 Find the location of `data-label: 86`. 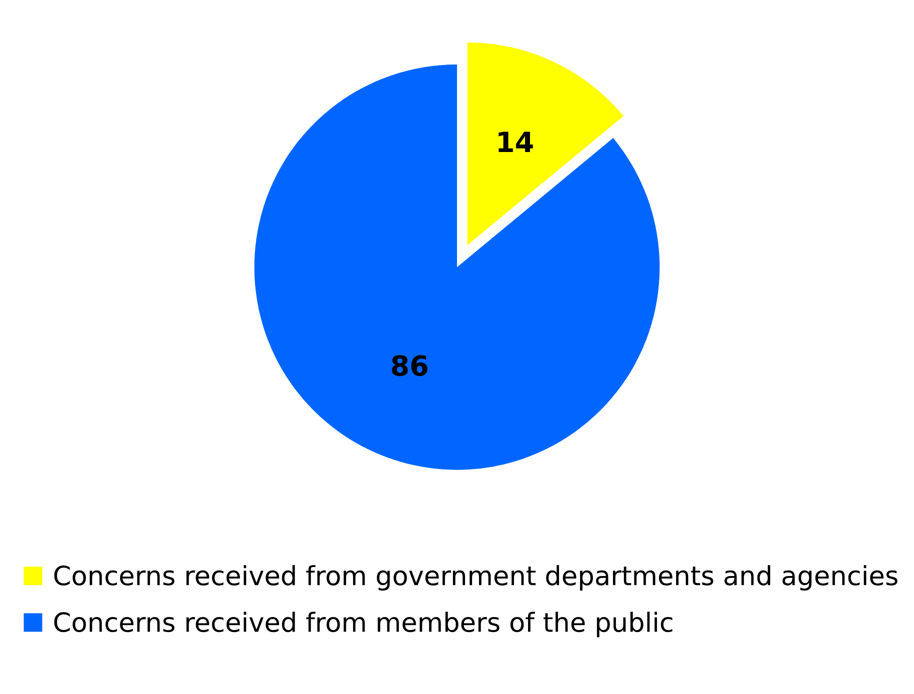

data-label: 86 is located at coordinates (410, 365).